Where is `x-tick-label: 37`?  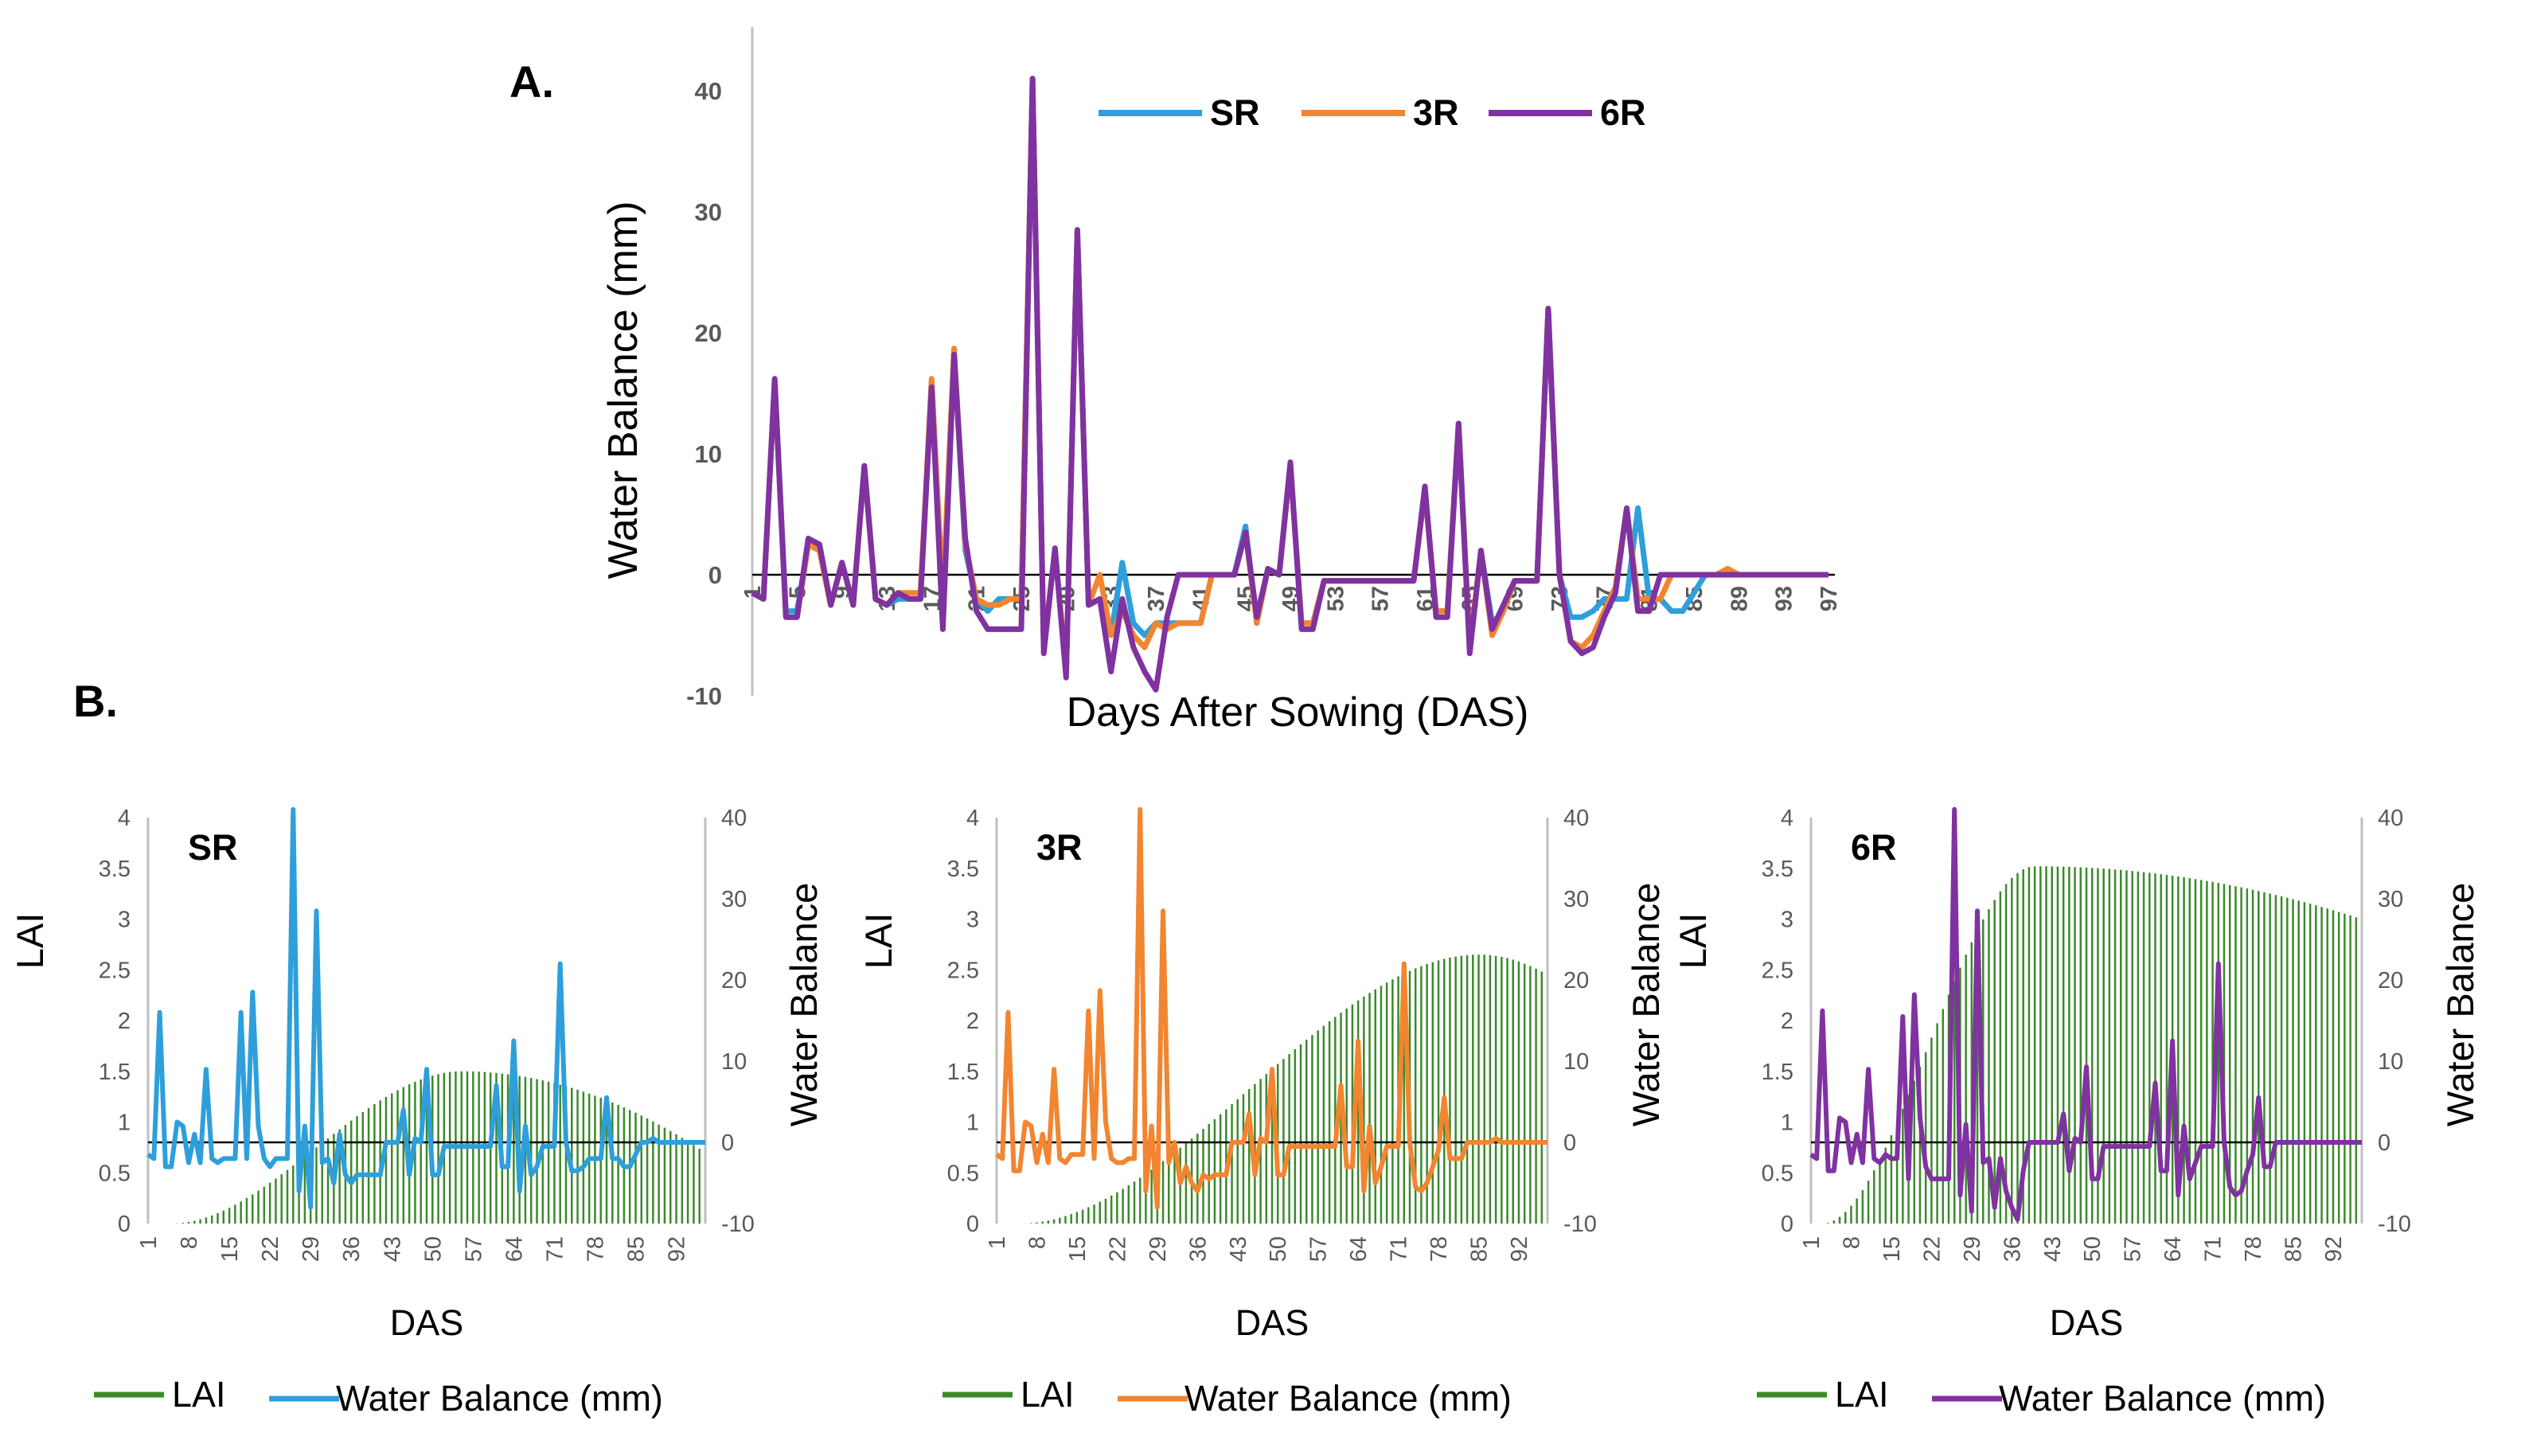 x-tick-label: 37 is located at coordinates (1156, 598).